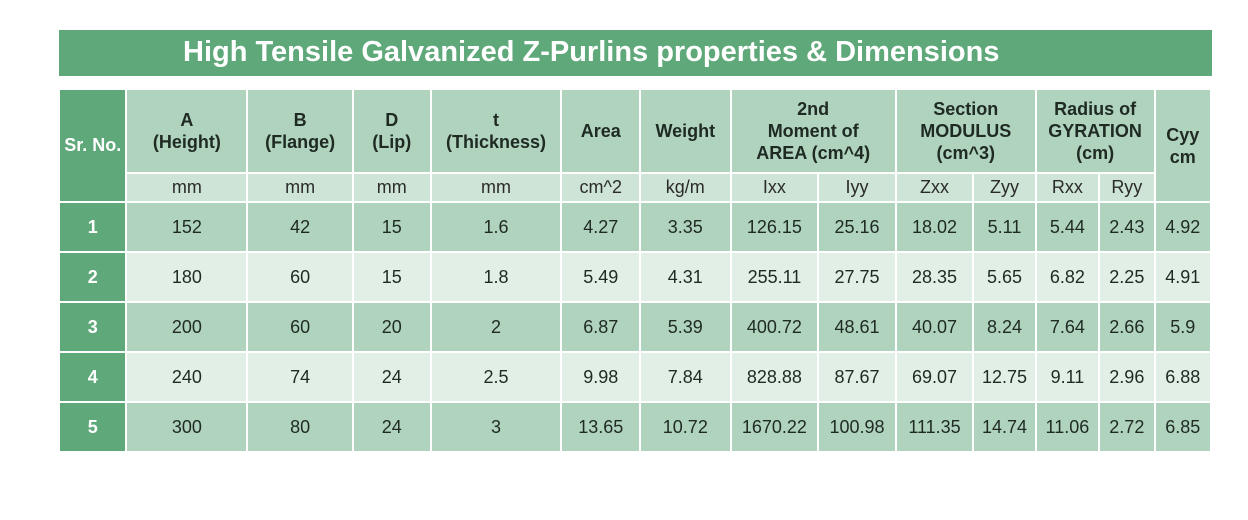  What do you see at coordinates (1182, 427) in the screenshot?
I see `cell-cyy: 6.85` at bounding box center [1182, 427].